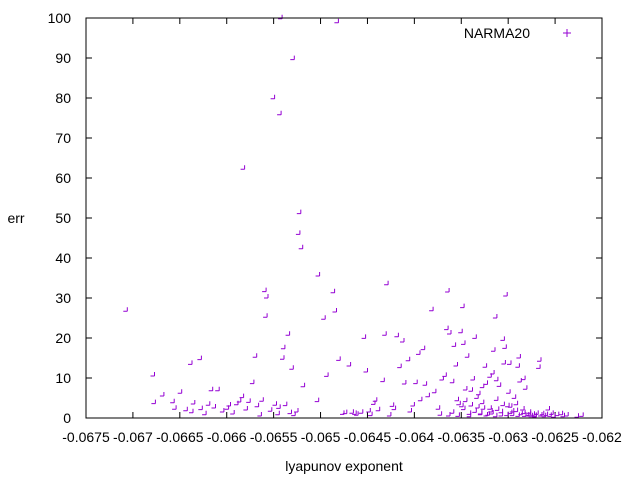  I want to click on legend-label: NARMA20, so click(497, 33).